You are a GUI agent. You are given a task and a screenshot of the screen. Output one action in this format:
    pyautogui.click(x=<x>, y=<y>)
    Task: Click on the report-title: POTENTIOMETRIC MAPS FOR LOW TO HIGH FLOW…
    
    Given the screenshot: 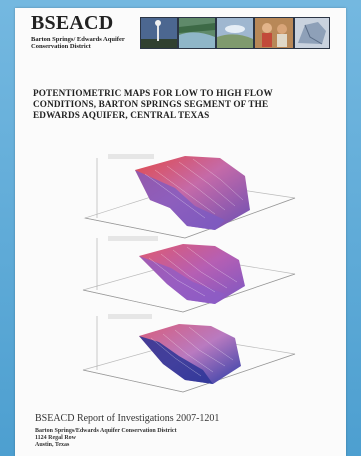 What is the action you would take?
    pyautogui.click(x=184, y=104)
    